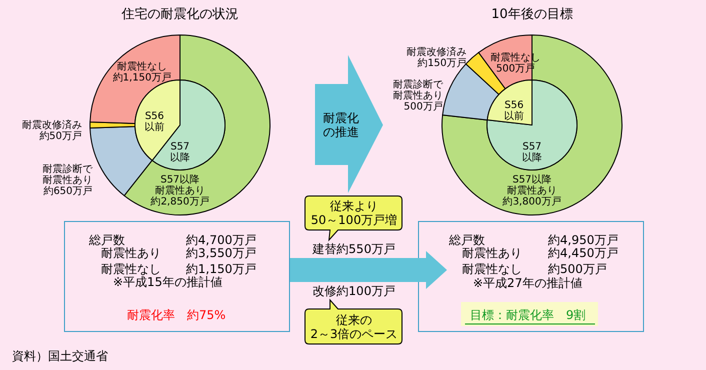  What do you see at coordinates (354, 249) in the screenshot?
I see `text: 建替約550万戸` at bounding box center [354, 249].